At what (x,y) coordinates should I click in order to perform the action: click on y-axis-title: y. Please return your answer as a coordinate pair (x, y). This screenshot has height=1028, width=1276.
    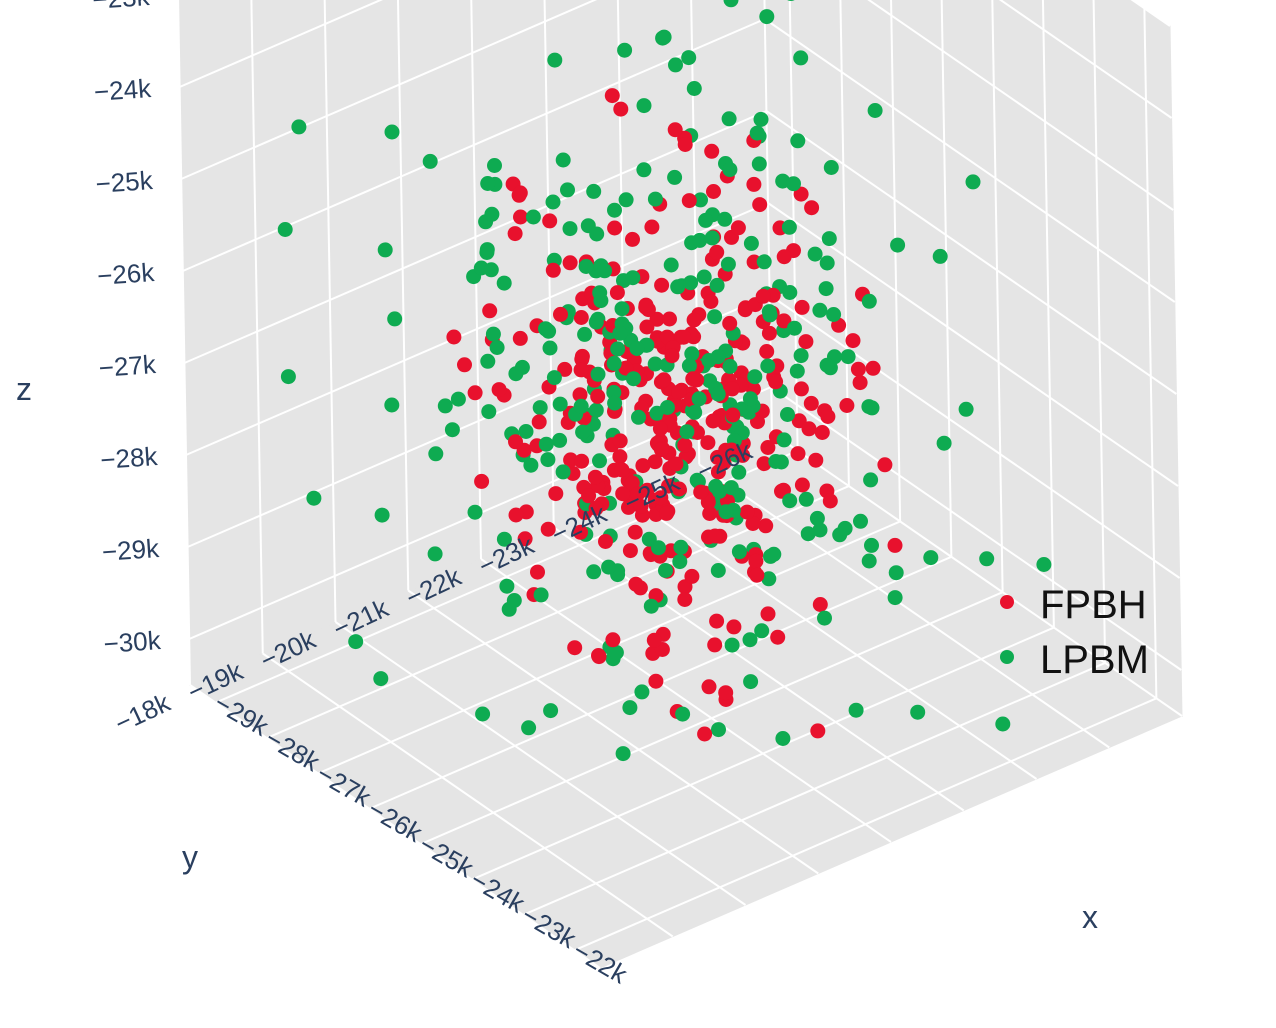
    Looking at the image, I should click on (190, 857).